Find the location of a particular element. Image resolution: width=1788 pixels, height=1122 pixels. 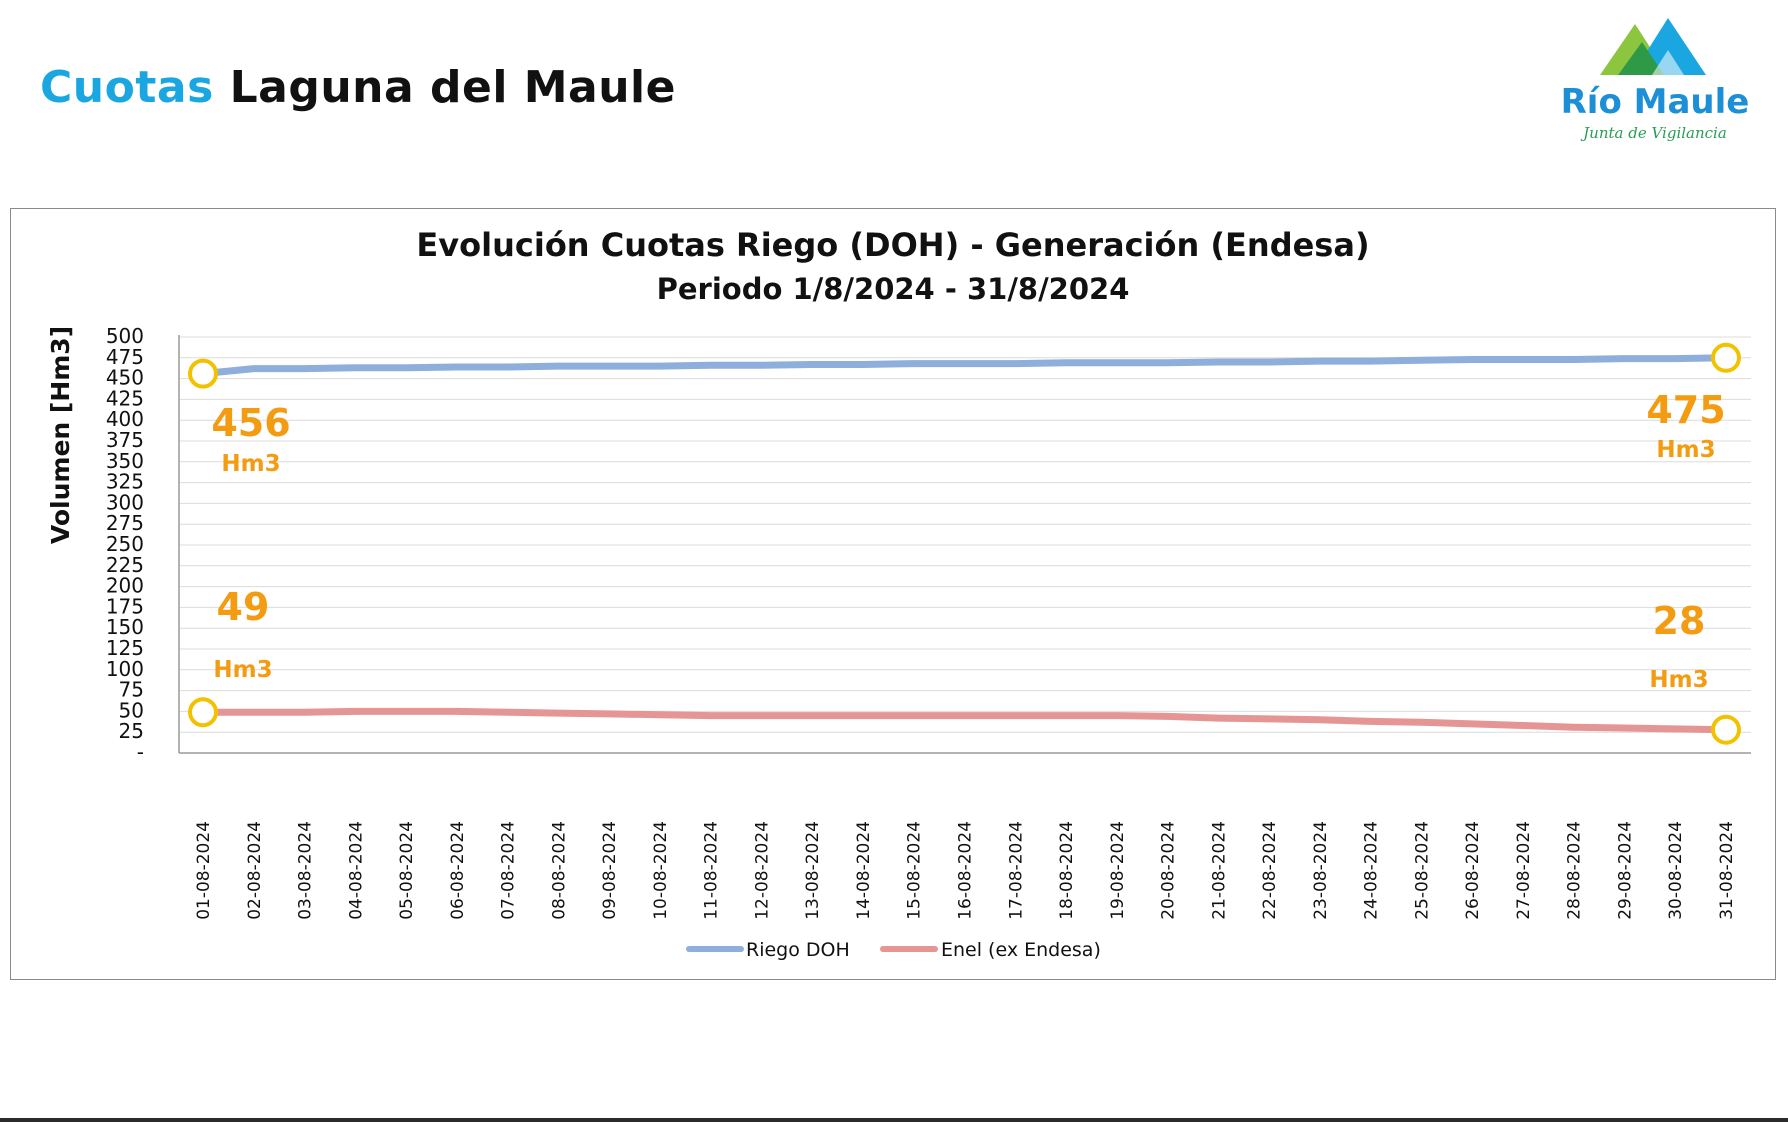

x-tick-label: 25-08-2024 is located at coordinates (1422, 870).